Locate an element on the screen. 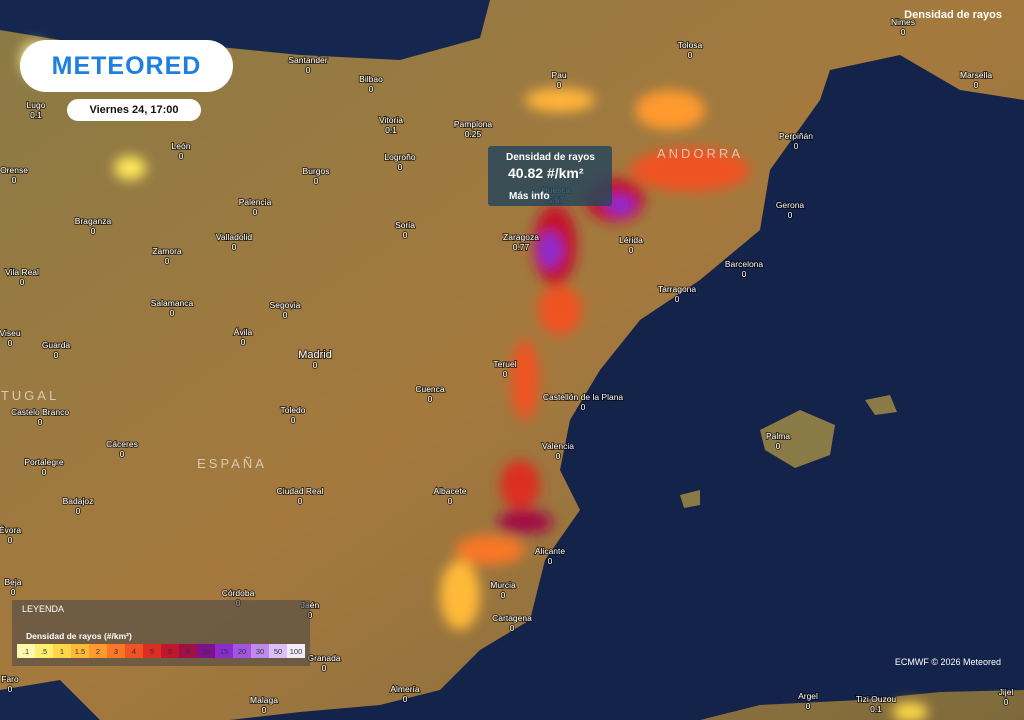 The width and height of the screenshot is (1024, 720). legend-swatch: 15 is located at coordinates (224, 651).